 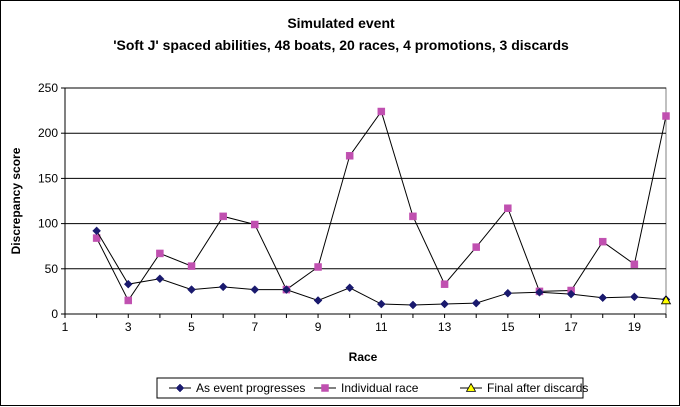 What do you see at coordinates (318, 327) in the screenshot?
I see `x-tick-label: 9` at bounding box center [318, 327].